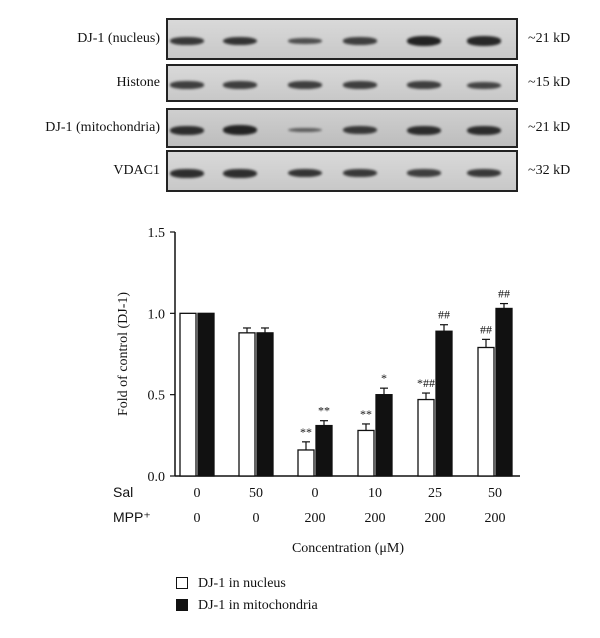 The image size is (600, 638). What do you see at coordinates (348, 548) in the screenshot?
I see `x-axis-label: Concentration (μM)` at bounding box center [348, 548].